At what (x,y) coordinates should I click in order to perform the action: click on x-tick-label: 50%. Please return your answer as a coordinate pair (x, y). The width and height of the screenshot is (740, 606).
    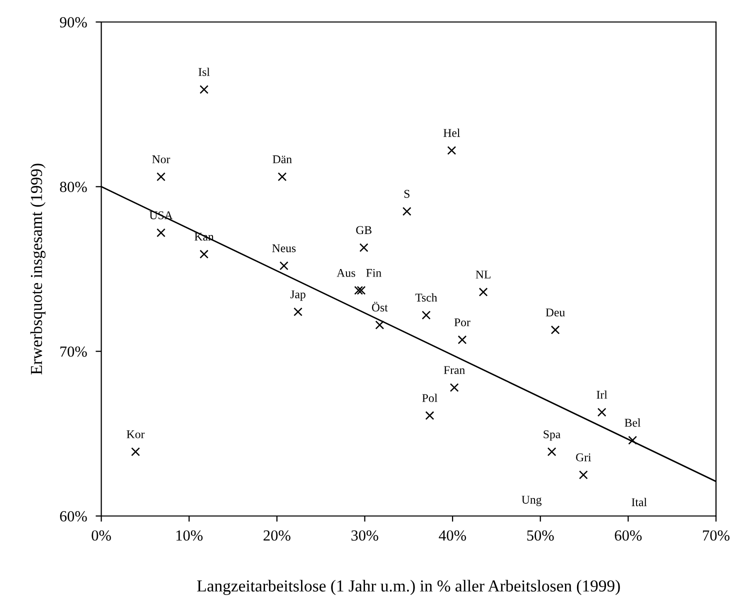
    Looking at the image, I should click on (540, 535).